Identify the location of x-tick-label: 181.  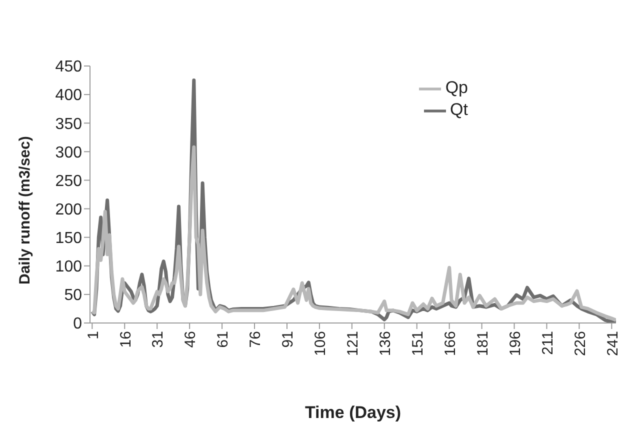
(483, 343).